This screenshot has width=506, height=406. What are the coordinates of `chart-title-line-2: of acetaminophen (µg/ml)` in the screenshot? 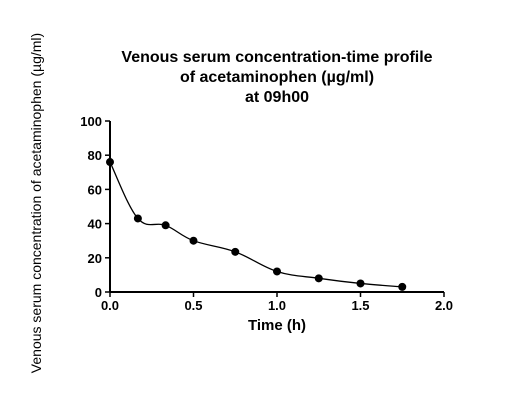 It's located at (277, 77).